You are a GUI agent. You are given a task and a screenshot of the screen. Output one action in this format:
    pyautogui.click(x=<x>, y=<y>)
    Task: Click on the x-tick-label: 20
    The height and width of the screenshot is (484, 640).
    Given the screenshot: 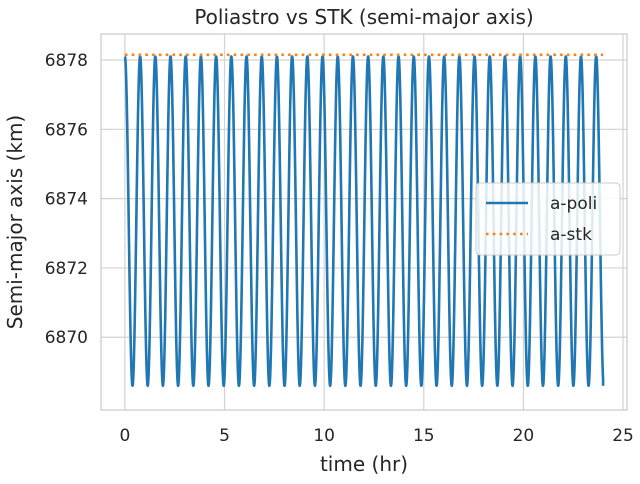 What is the action you would take?
    pyautogui.click(x=524, y=436)
    